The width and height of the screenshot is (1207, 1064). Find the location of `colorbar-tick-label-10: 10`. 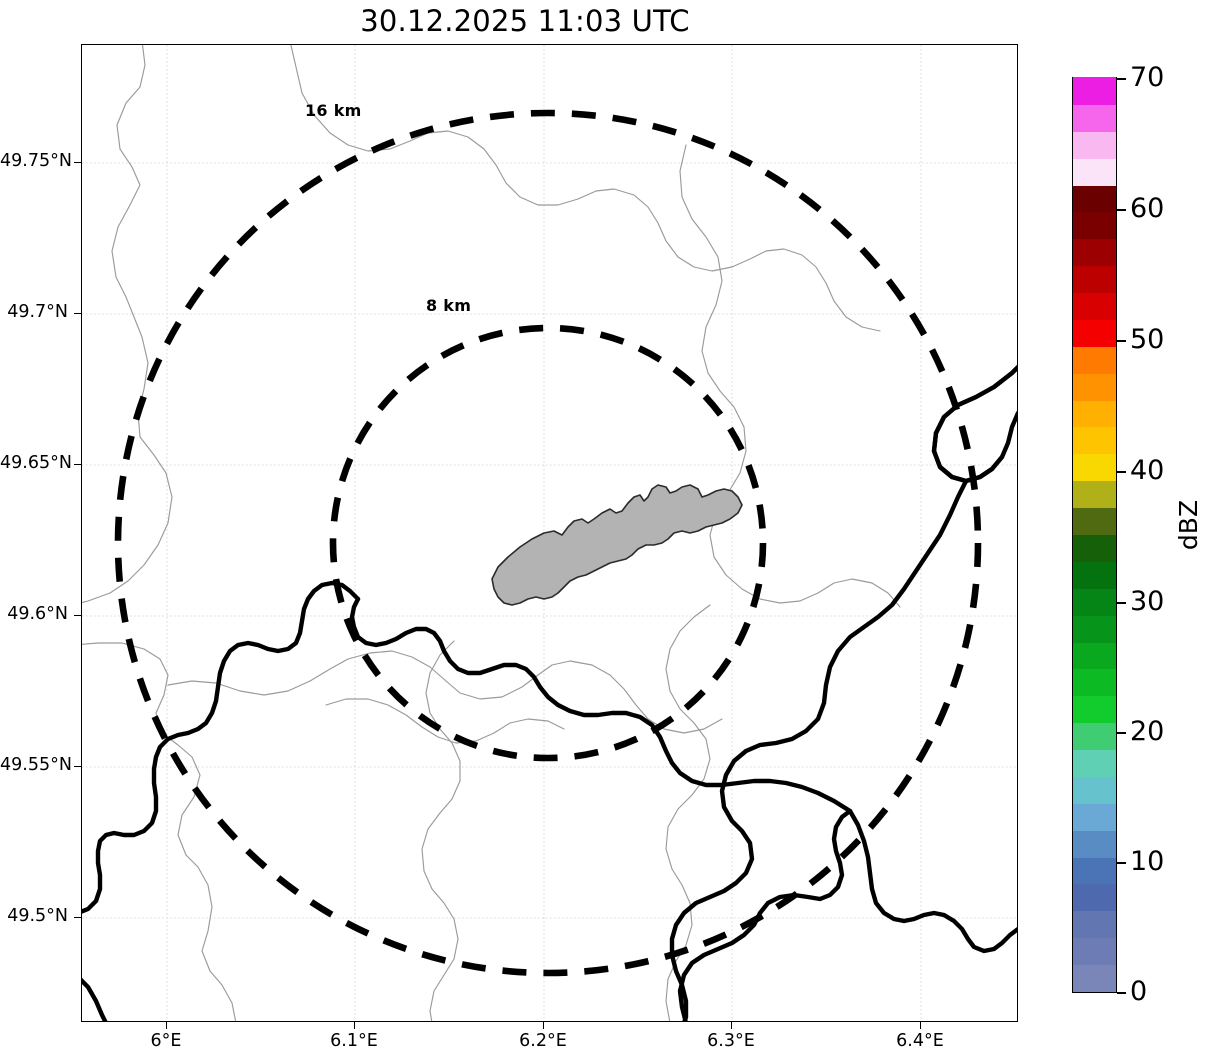

colorbar-tick-label-10: 10 is located at coordinates (1147, 861).